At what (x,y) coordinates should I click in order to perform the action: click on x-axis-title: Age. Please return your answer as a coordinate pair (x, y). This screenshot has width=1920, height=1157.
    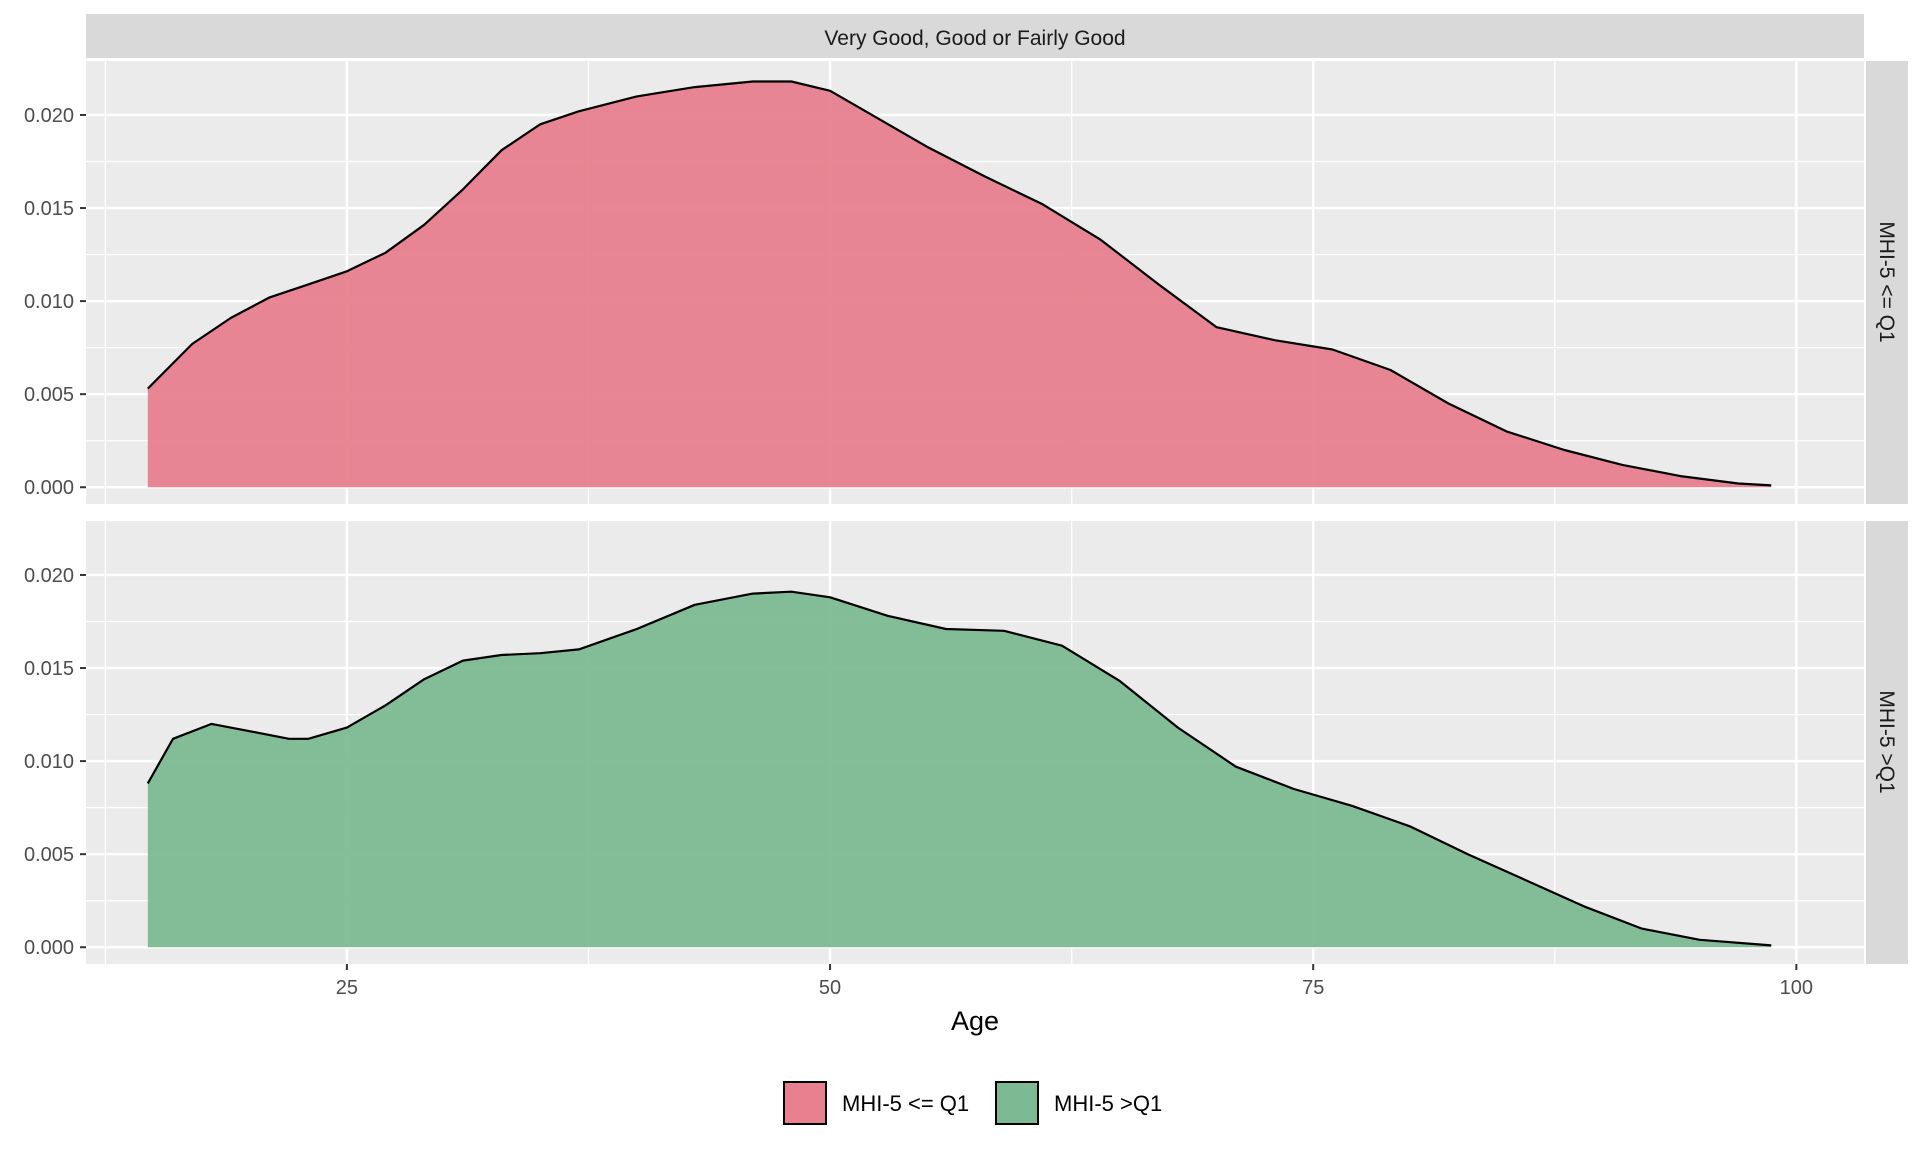
    Looking at the image, I should click on (975, 1021).